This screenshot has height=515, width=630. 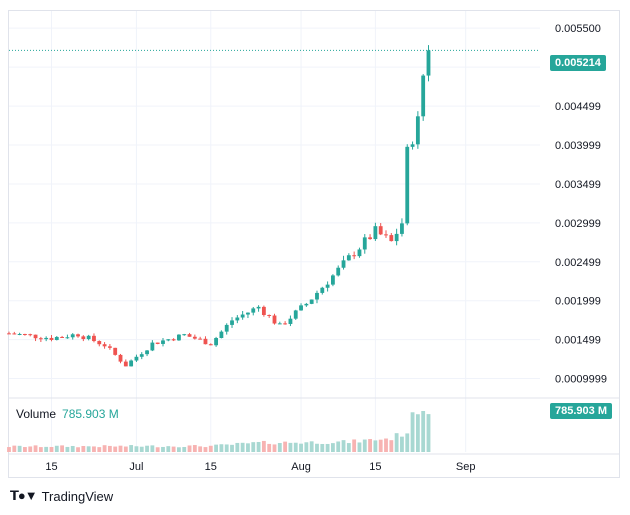 I want to click on tradingview-logo-icon: 𝗧●▼, so click(x=24, y=495).